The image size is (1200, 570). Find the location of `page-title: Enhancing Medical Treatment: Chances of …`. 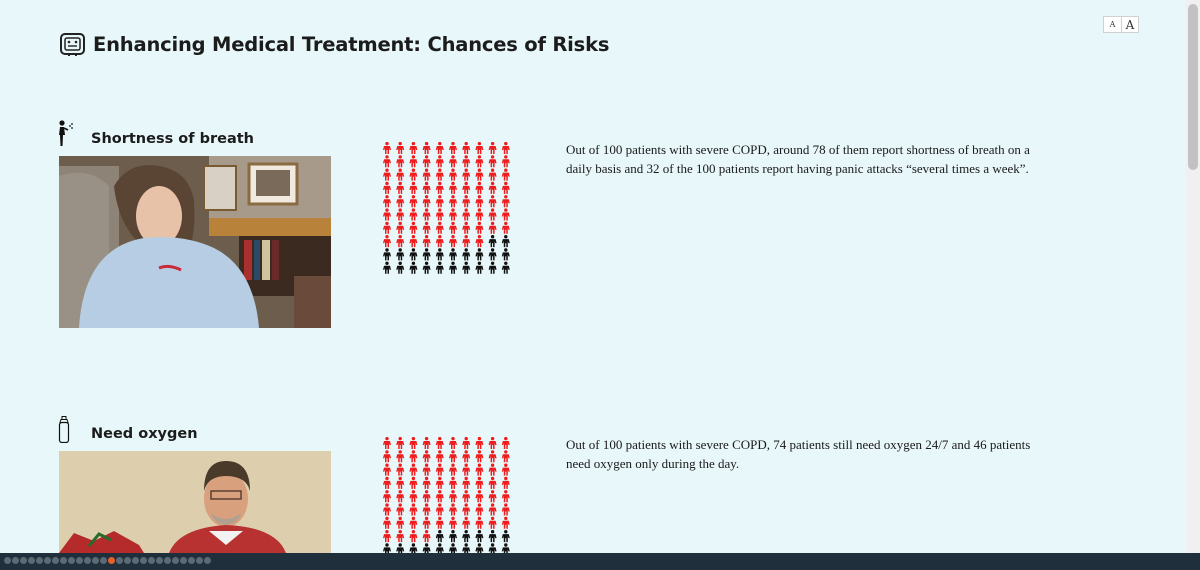

page-title: Enhancing Medical Treatment: Chances of … is located at coordinates (351, 44).